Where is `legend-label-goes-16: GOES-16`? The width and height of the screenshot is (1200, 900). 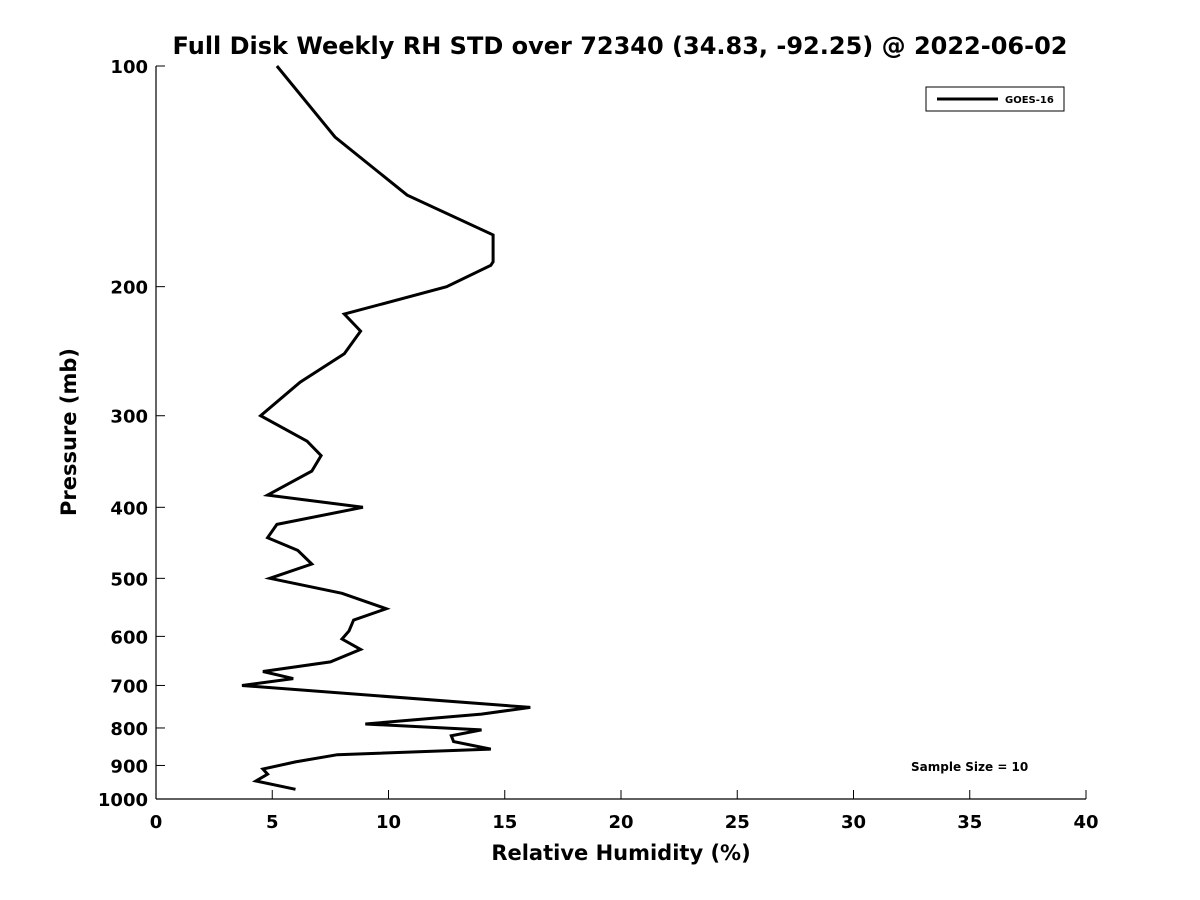 legend-label-goes-16: GOES-16 is located at coordinates (1029, 100).